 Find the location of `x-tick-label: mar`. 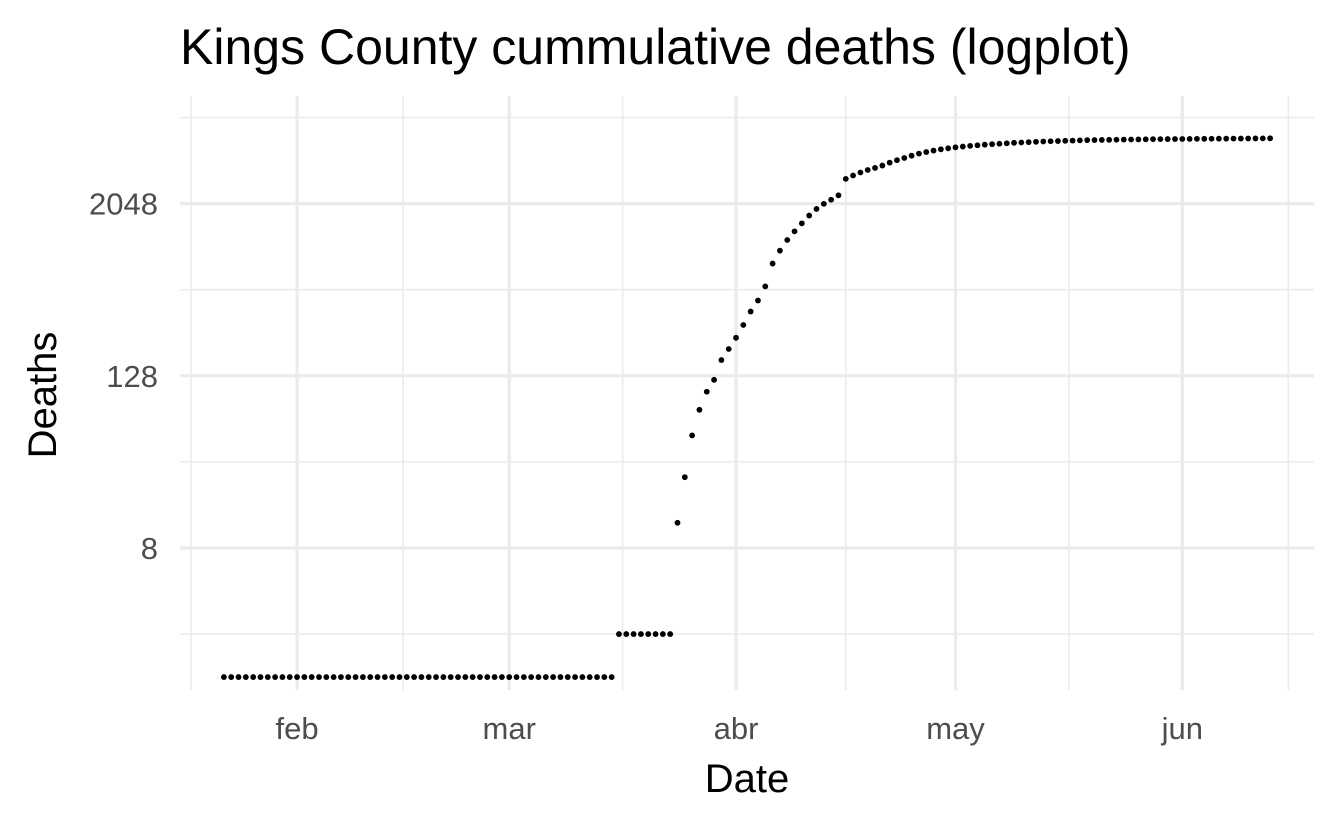

x-tick-label: mar is located at coordinates (509, 728).